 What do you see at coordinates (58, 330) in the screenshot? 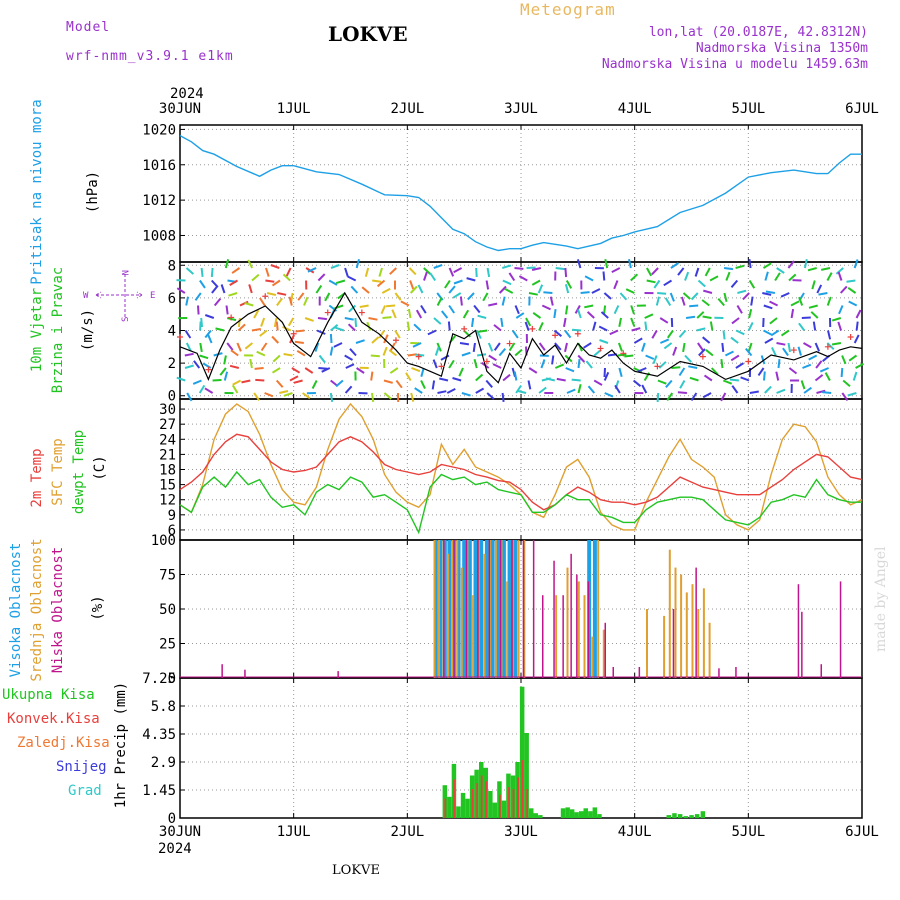
I see `wind-label-2: Brzina i Pravac` at bounding box center [58, 330].